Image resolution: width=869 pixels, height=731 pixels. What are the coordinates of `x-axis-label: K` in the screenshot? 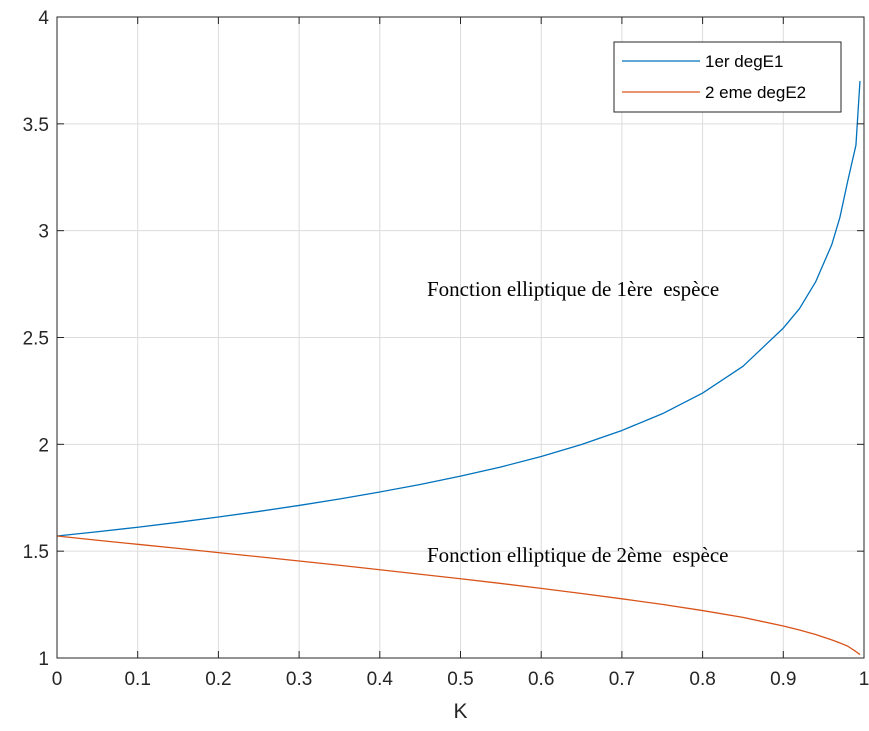 It's located at (460, 711).